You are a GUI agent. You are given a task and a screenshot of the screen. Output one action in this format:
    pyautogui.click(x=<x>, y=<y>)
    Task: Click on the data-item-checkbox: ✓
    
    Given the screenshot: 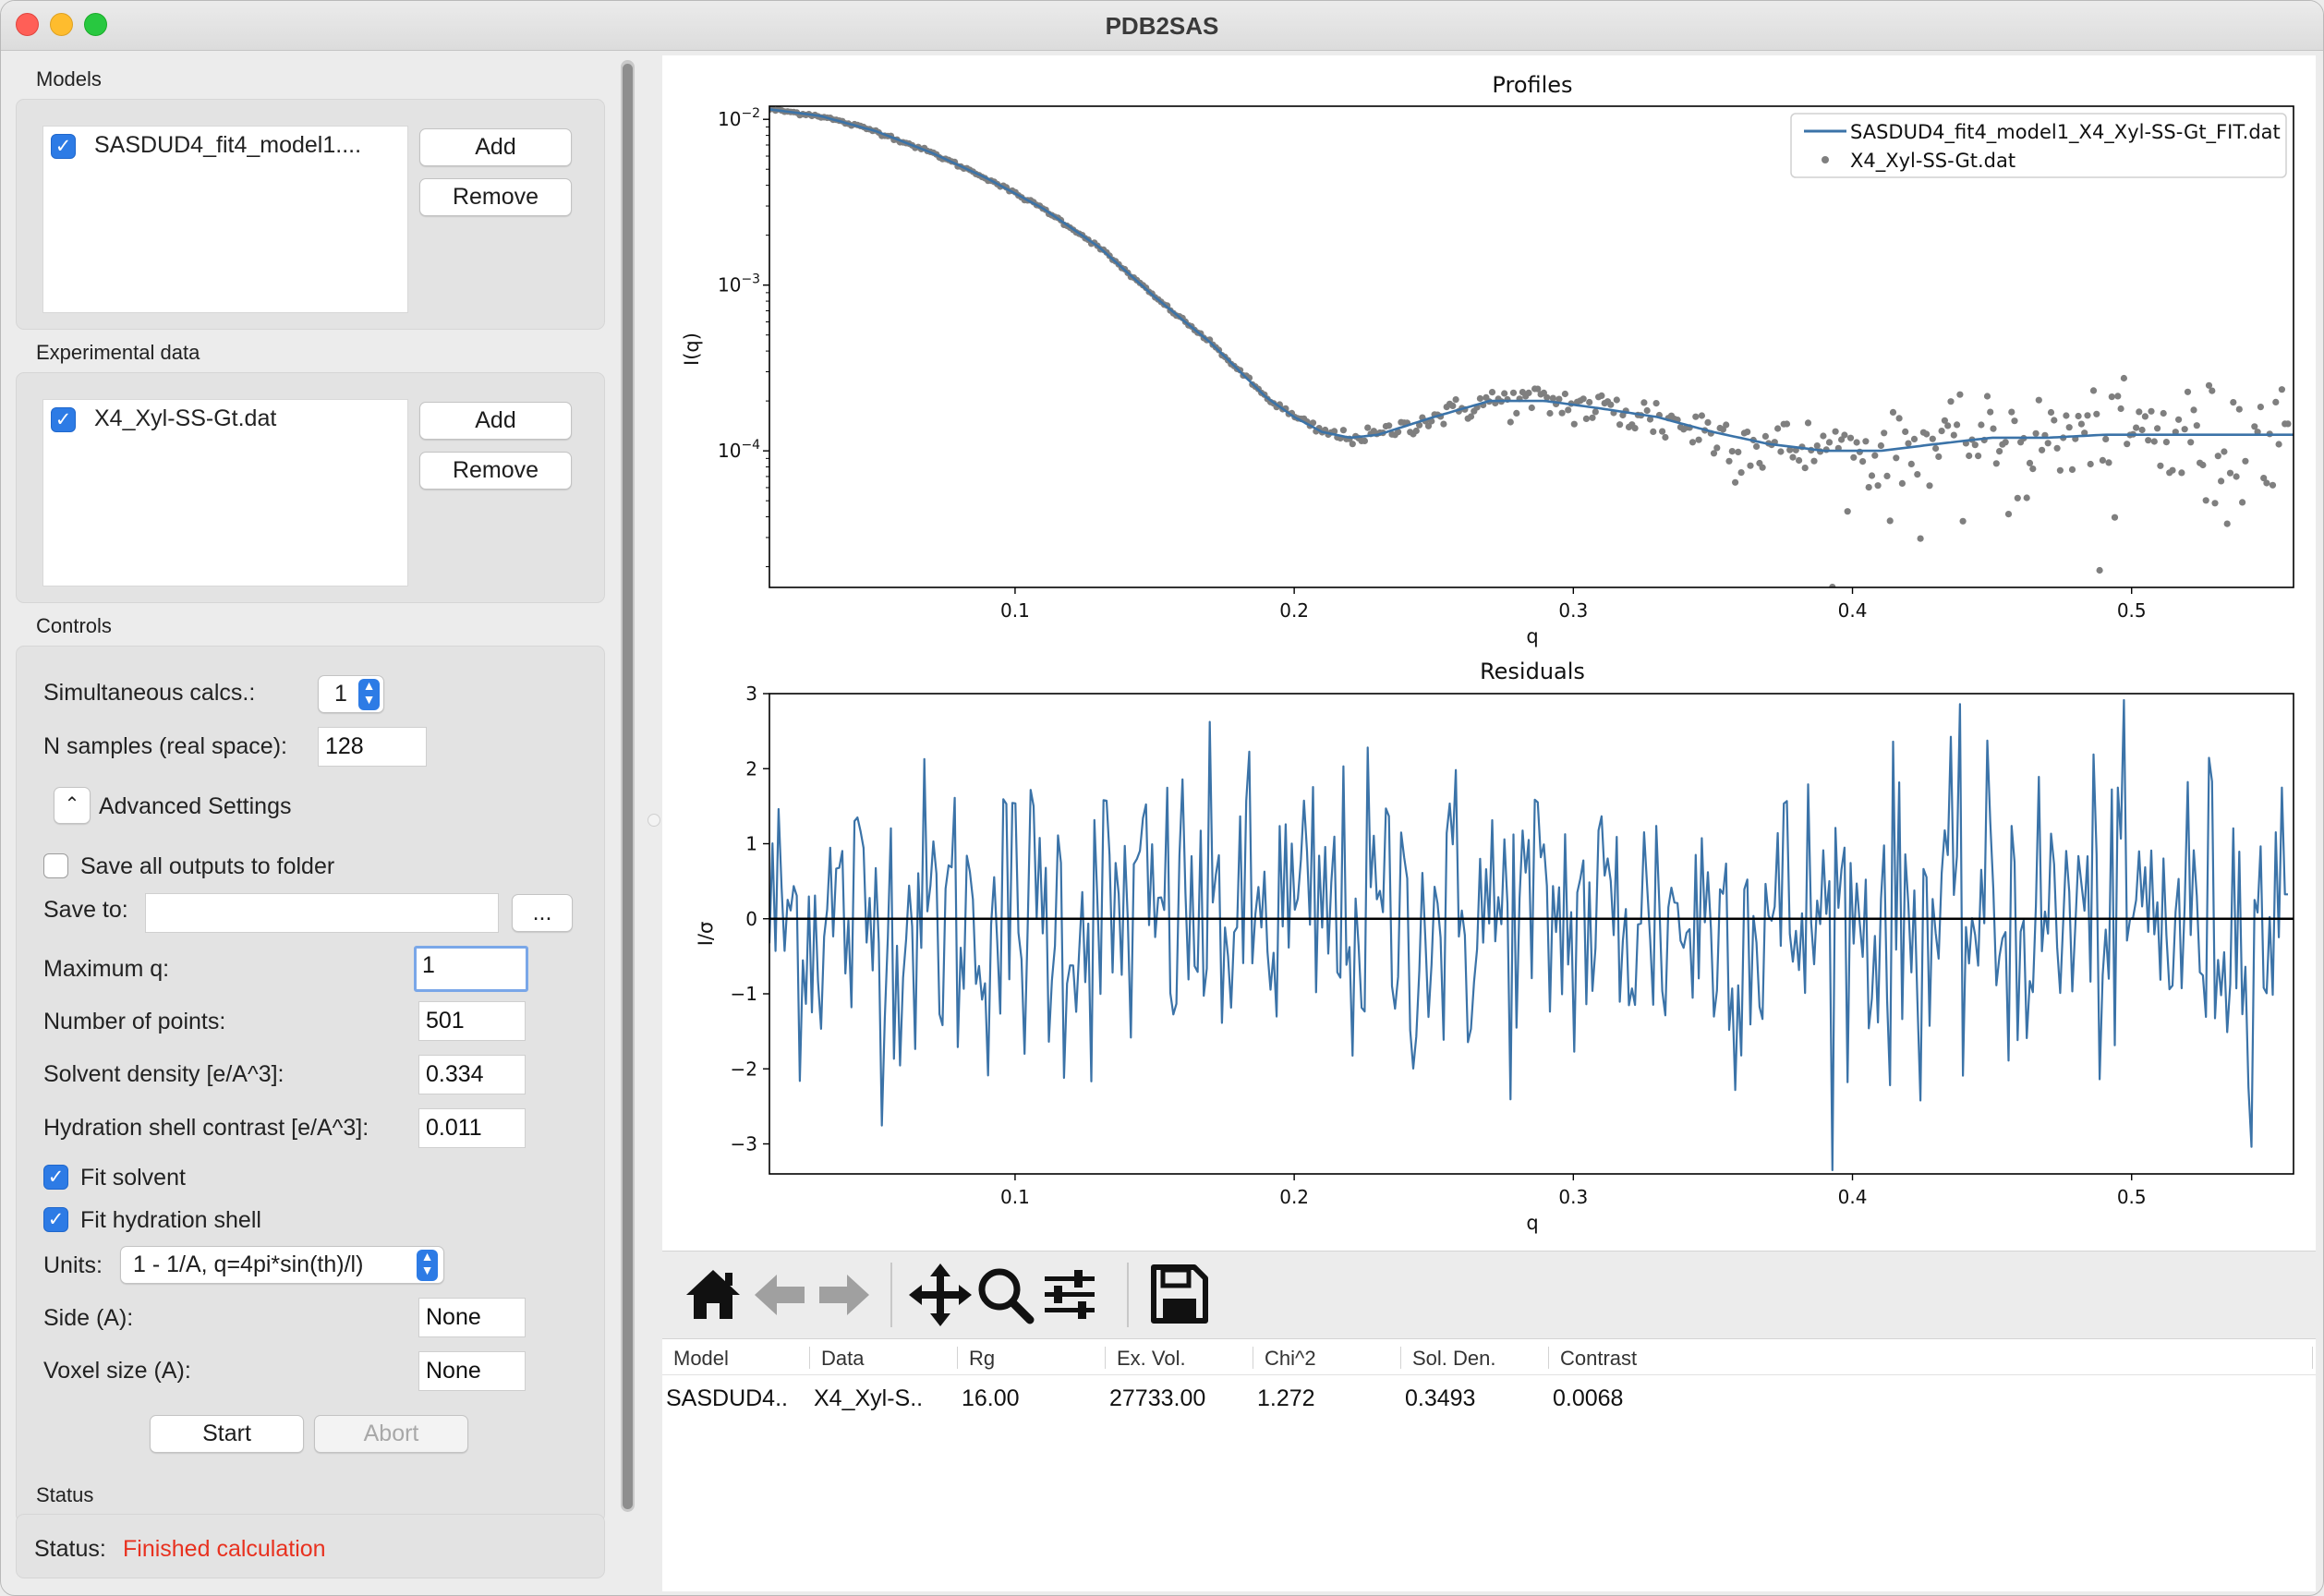 What is the action you would take?
    pyautogui.click(x=63, y=419)
    